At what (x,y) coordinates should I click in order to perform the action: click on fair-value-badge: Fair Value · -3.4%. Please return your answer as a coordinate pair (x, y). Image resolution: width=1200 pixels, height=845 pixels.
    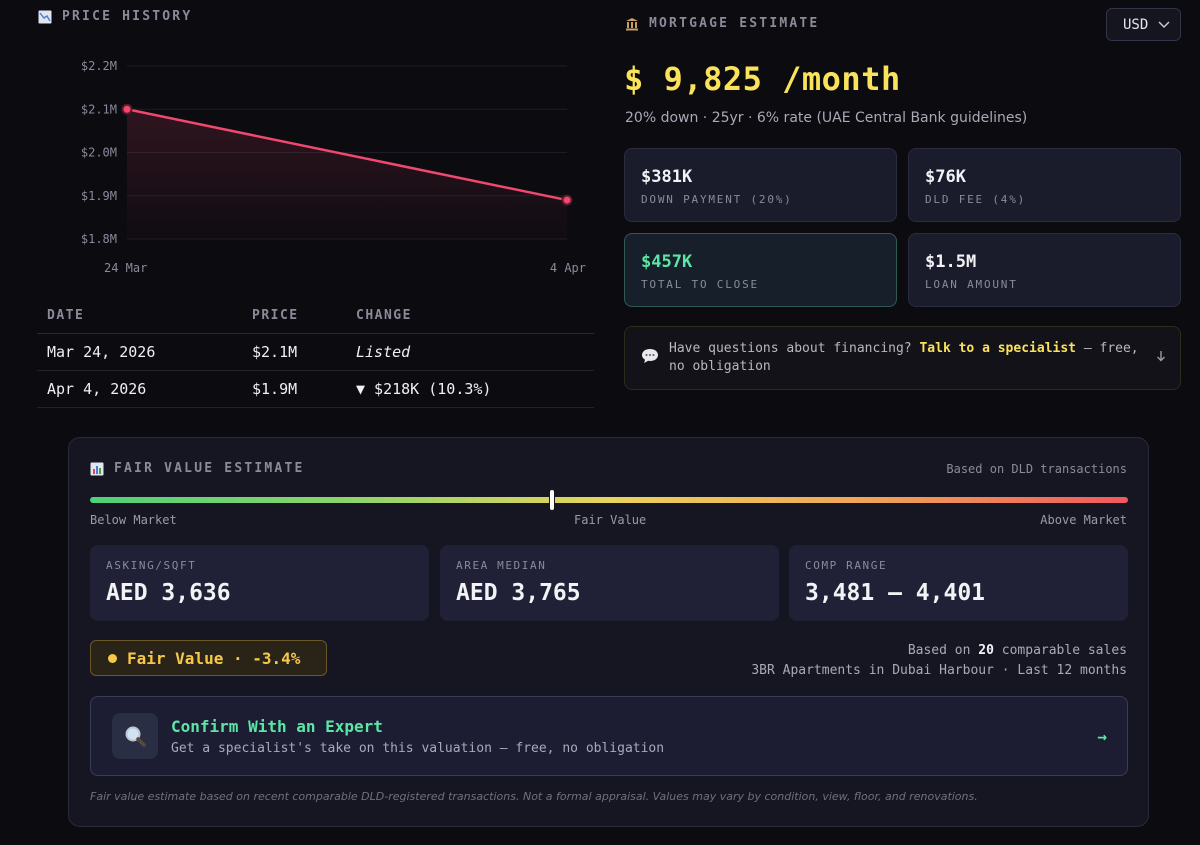
    Looking at the image, I should click on (208, 658).